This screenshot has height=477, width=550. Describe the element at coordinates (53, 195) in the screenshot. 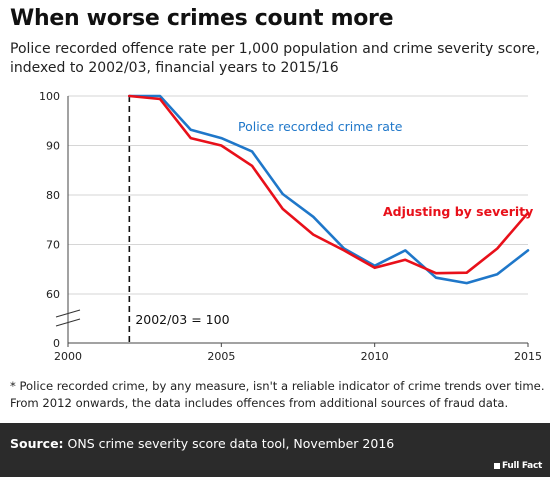

I see `y-tick-label-80: 80` at that location.